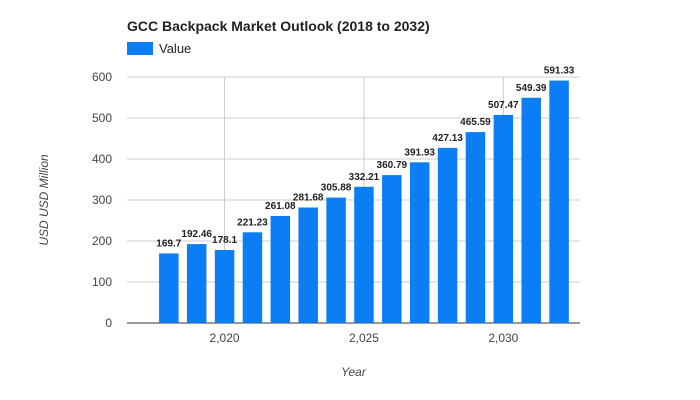  What do you see at coordinates (392, 165) in the screenshot?
I see `data-label: 360.79` at bounding box center [392, 165].